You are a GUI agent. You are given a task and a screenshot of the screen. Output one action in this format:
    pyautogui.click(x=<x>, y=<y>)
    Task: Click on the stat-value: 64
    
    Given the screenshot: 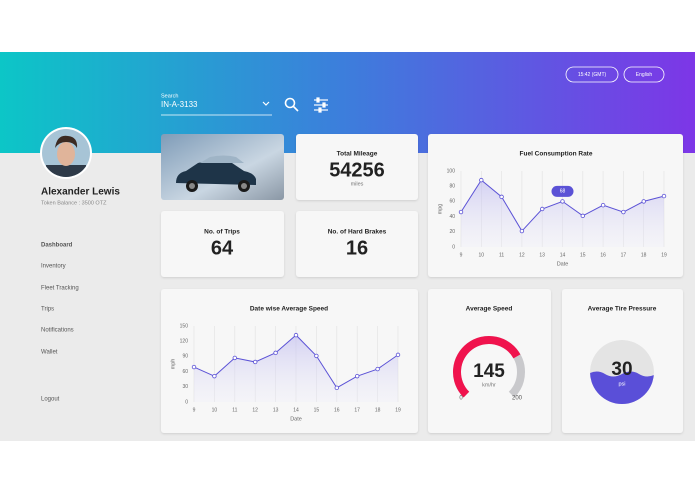 What is the action you would take?
    pyautogui.click(x=222, y=248)
    